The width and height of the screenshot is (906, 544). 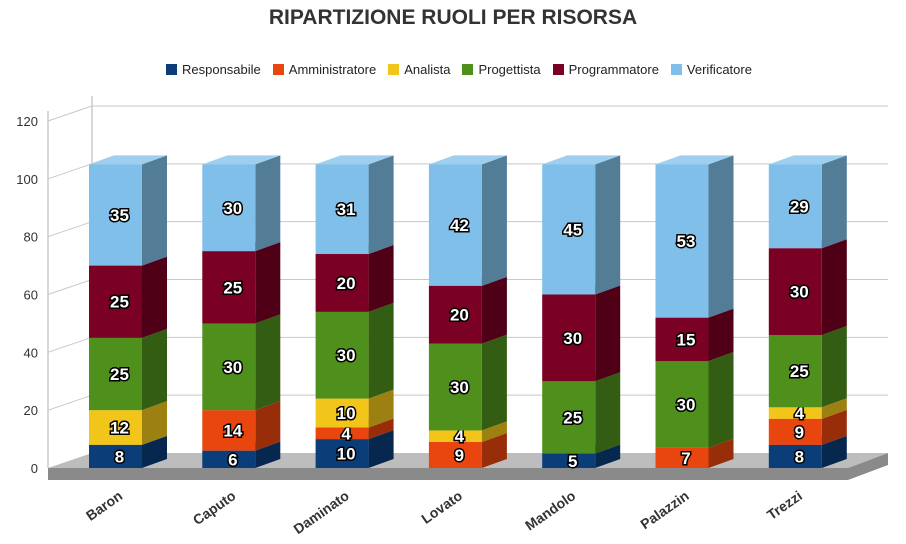 What do you see at coordinates (119, 215) in the screenshot?
I see `data-label: 35` at bounding box center [119, 215].